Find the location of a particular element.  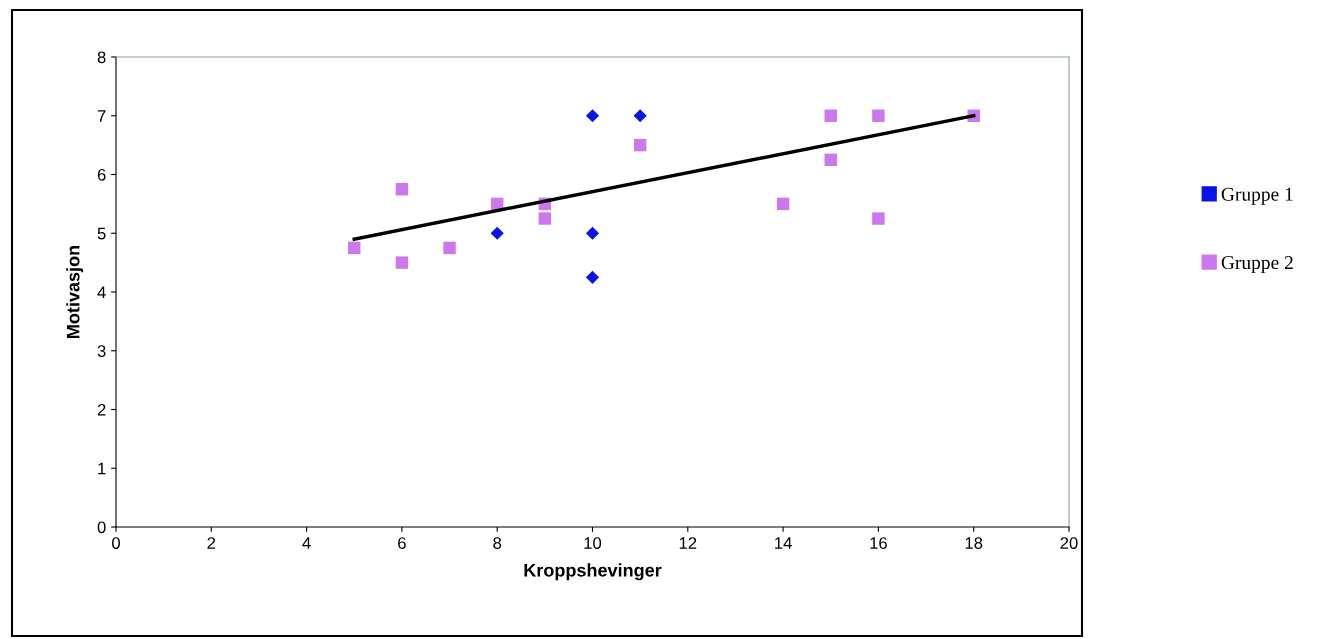

x-axis-title: Kroppshevinger is located at coordinates (593, 572).